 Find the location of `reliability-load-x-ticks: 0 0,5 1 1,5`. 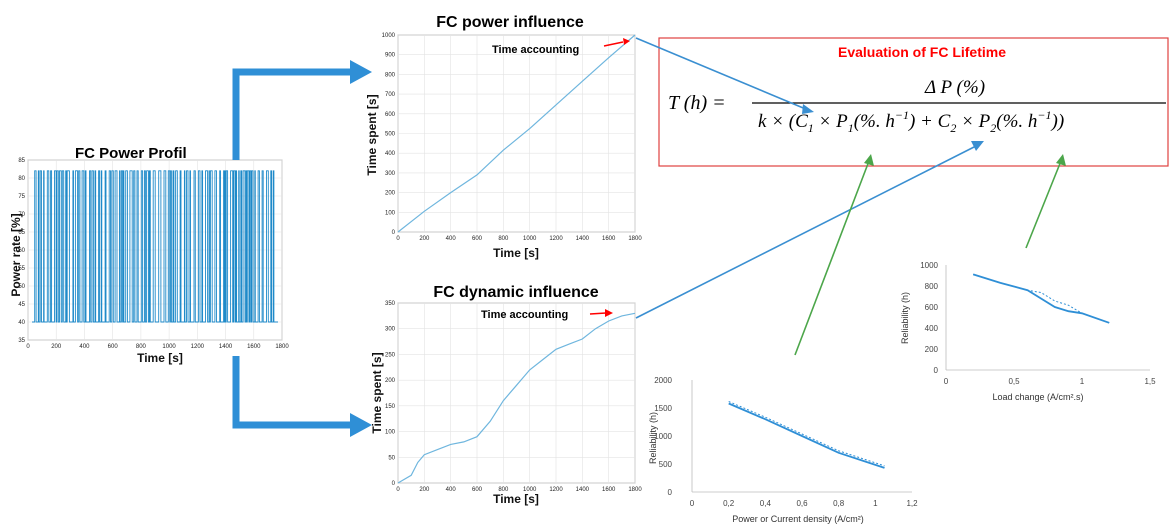

reliability-load-x-ticks: 0 0,5 1 1,5 is located at coordinates (1050, 381).